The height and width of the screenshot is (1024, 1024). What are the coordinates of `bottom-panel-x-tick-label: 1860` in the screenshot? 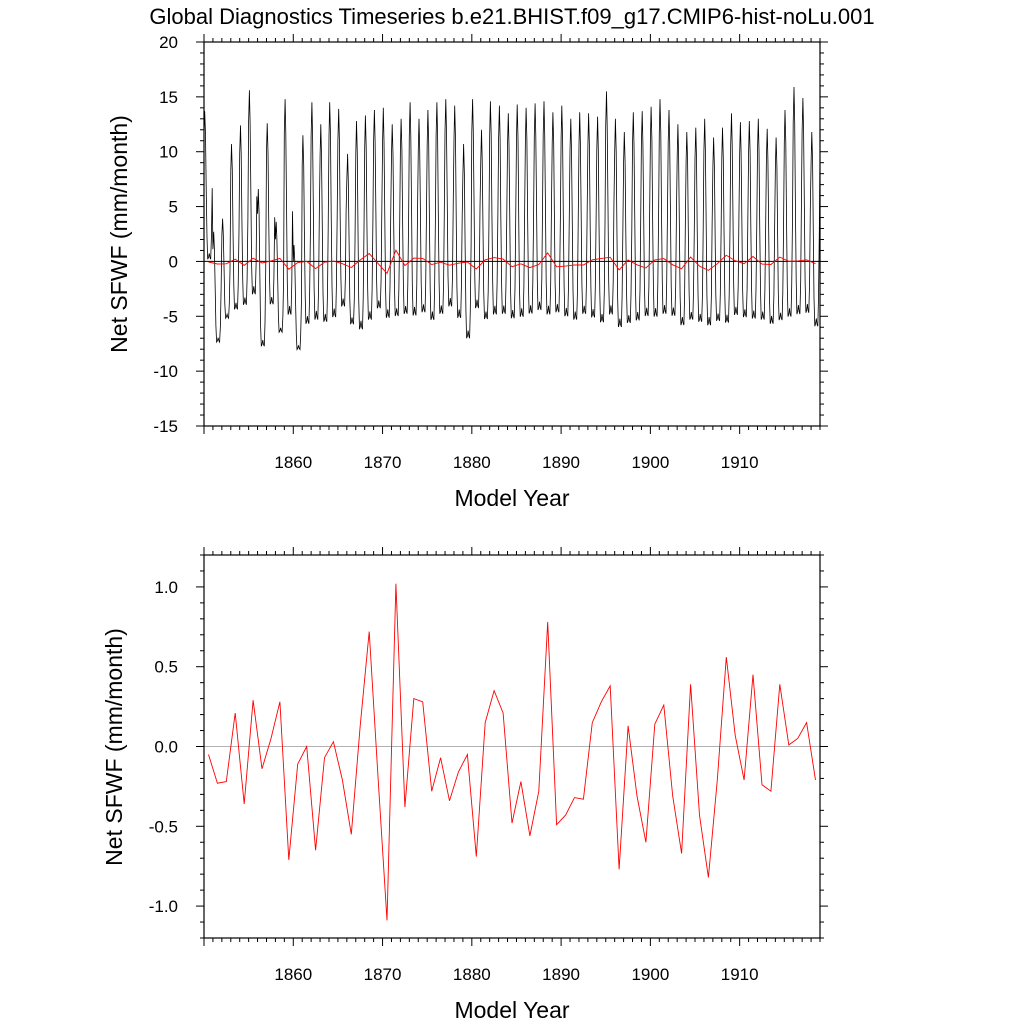 It's located at (293, 974).